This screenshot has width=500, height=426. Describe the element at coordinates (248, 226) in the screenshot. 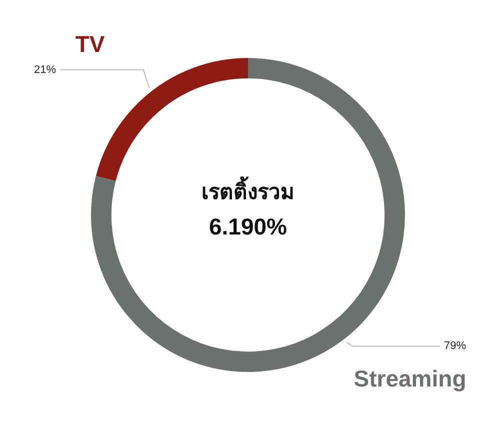

I see `text: 6.190%` at that location.